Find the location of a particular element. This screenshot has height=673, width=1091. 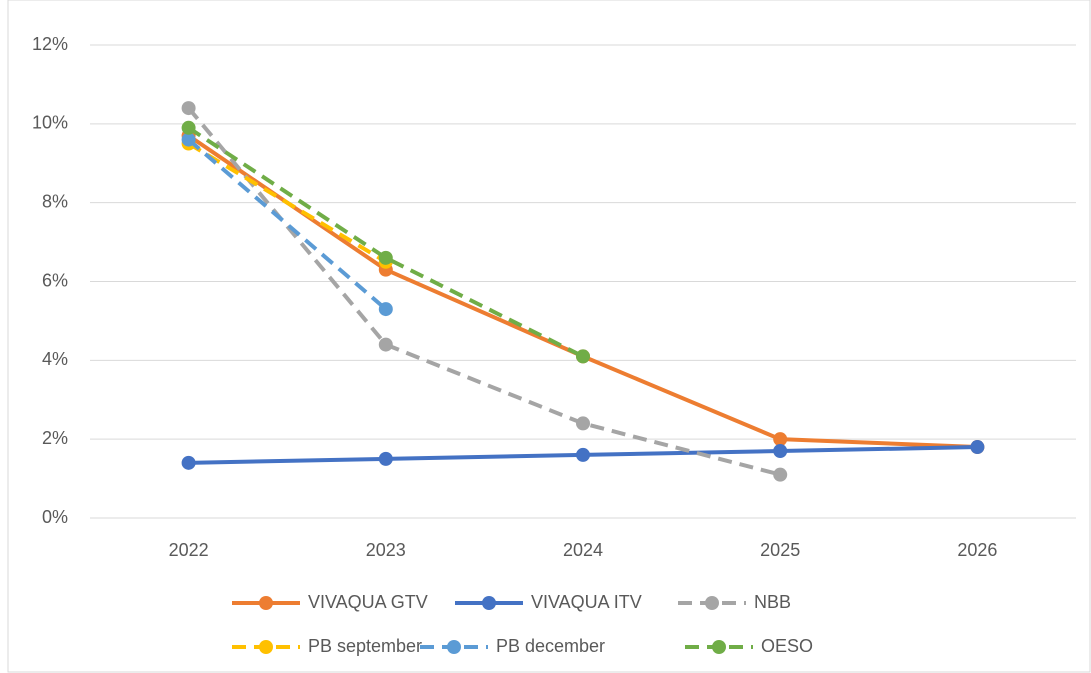

legend-label: NBB is located at coordinates (772, 602).